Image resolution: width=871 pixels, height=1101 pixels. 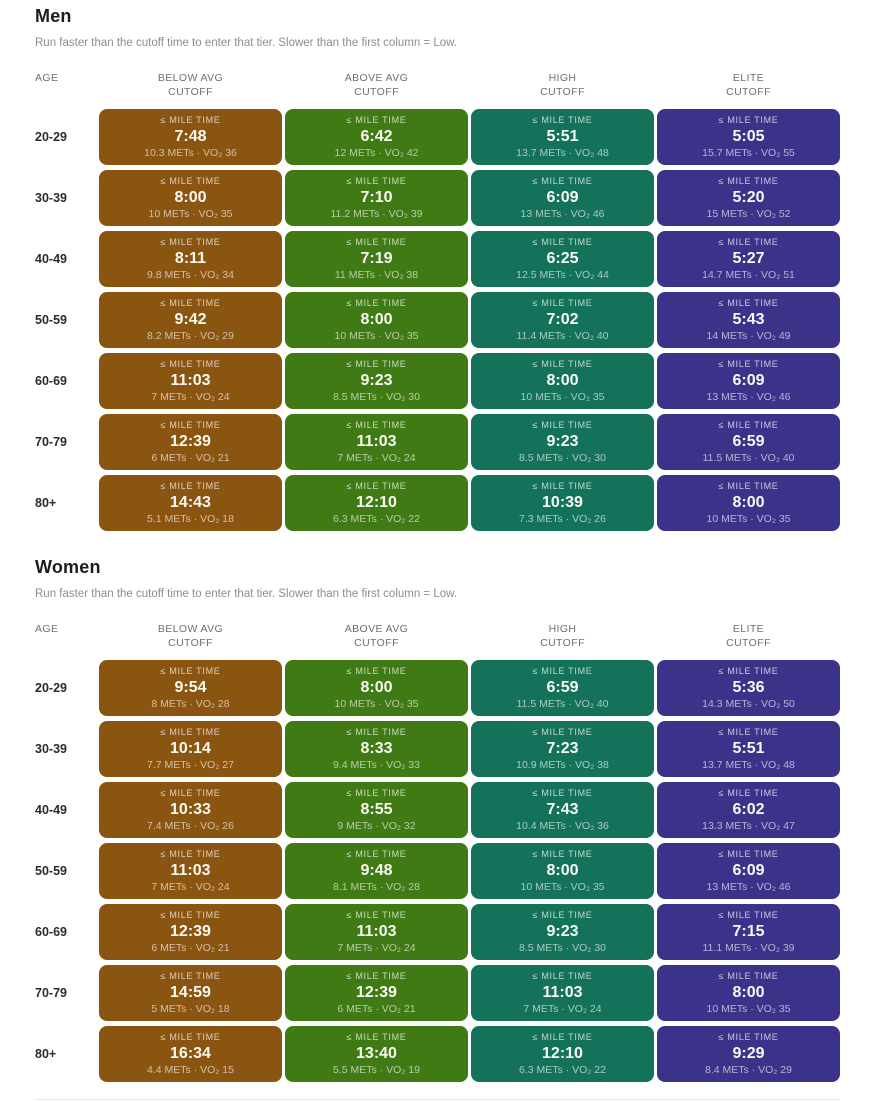 I want to click on mets-vo2-value: 5 METs · VO₂ 18, so click(x=190, y=1008).